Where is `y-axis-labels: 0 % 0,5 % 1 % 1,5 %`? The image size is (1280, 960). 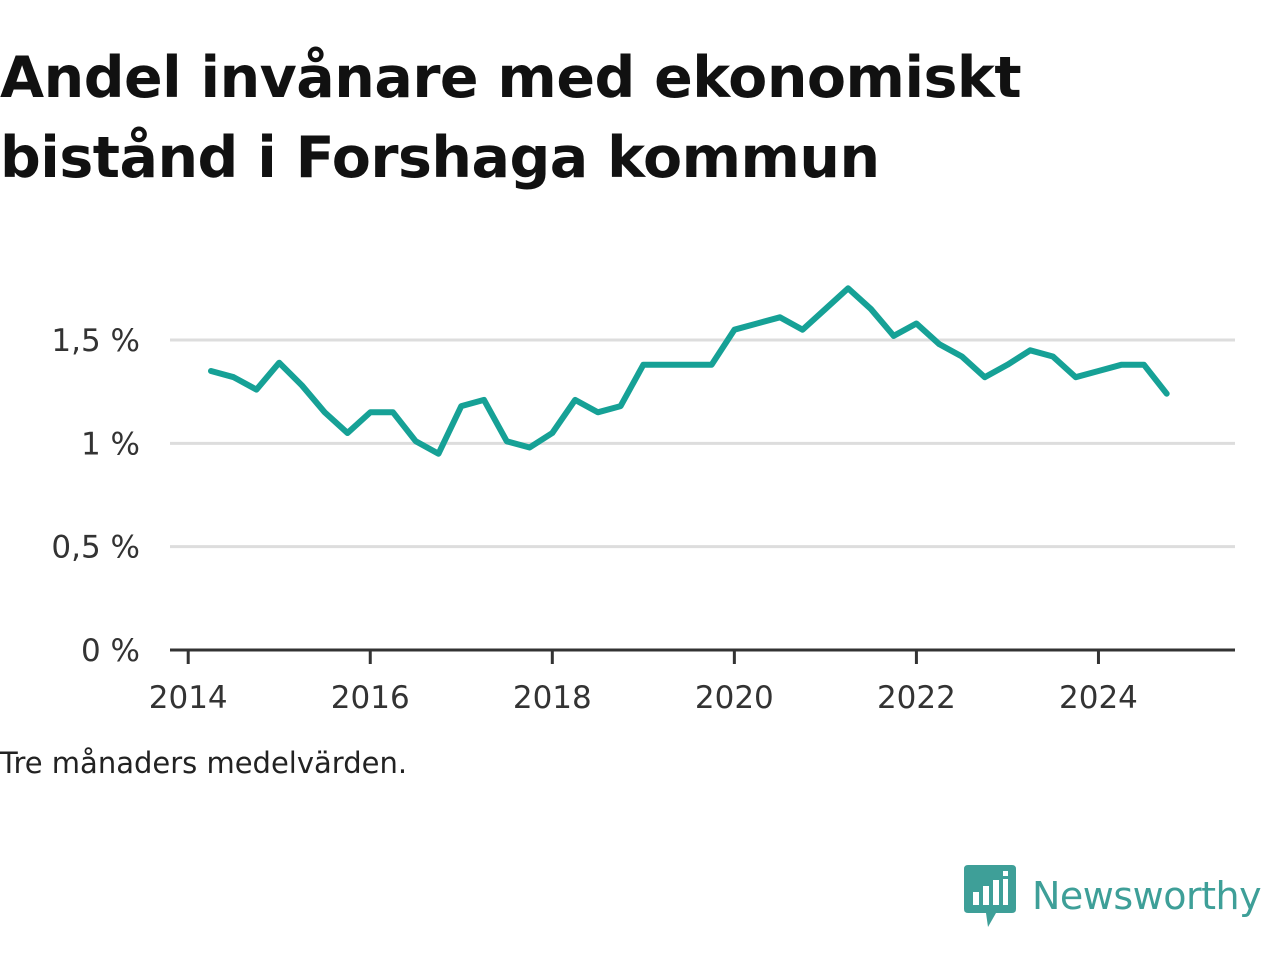 y-axis-labels: 0 % 0,5 % 1 % 1,5 % is located at coordinates (95, 496).